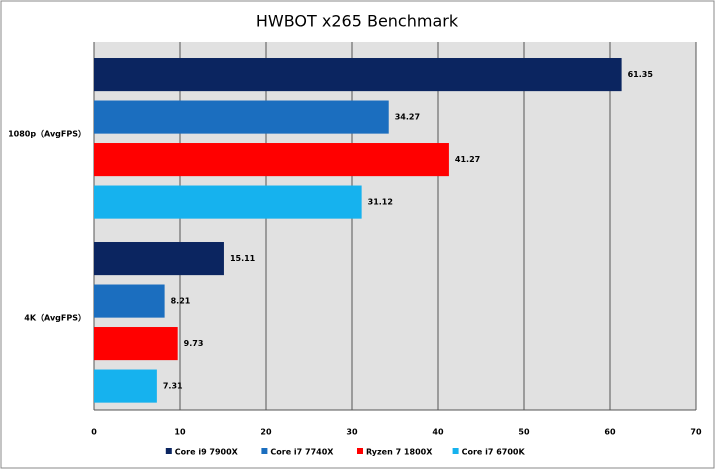 The image size is (715, 469). I want to click on chart-title: HWBOT x265 Benchmark, so click(357, 21).